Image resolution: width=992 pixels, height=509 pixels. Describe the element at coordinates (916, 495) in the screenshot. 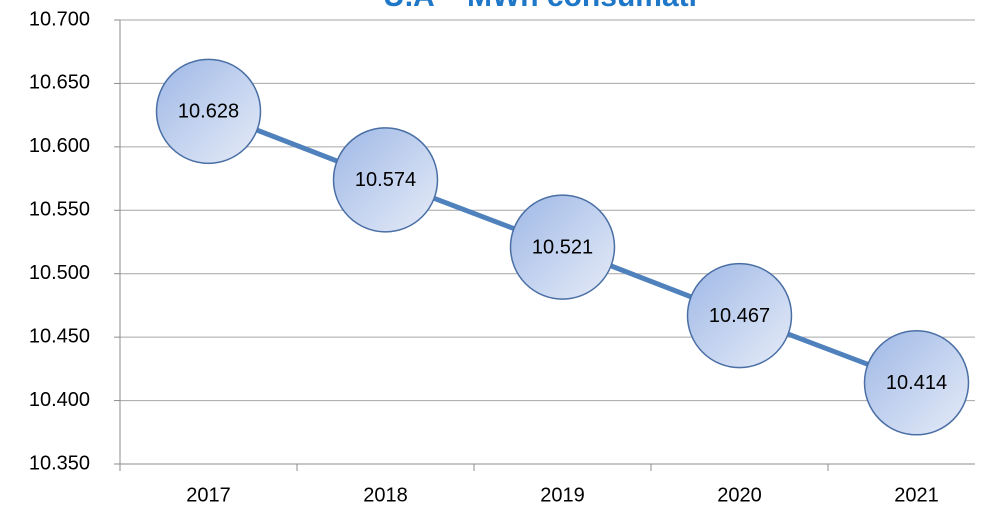

I see `x-tick-label: 2021` at that location.